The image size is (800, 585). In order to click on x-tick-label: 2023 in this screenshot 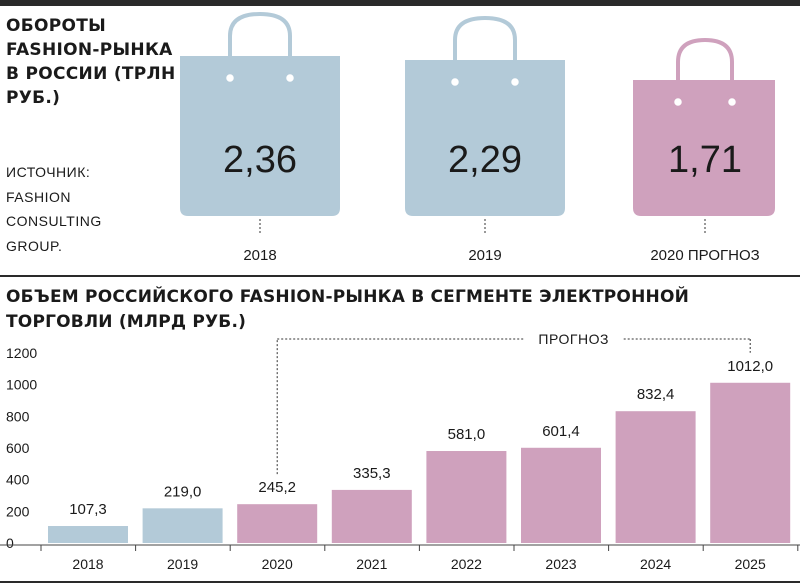, I will do `click(560, 564)`.